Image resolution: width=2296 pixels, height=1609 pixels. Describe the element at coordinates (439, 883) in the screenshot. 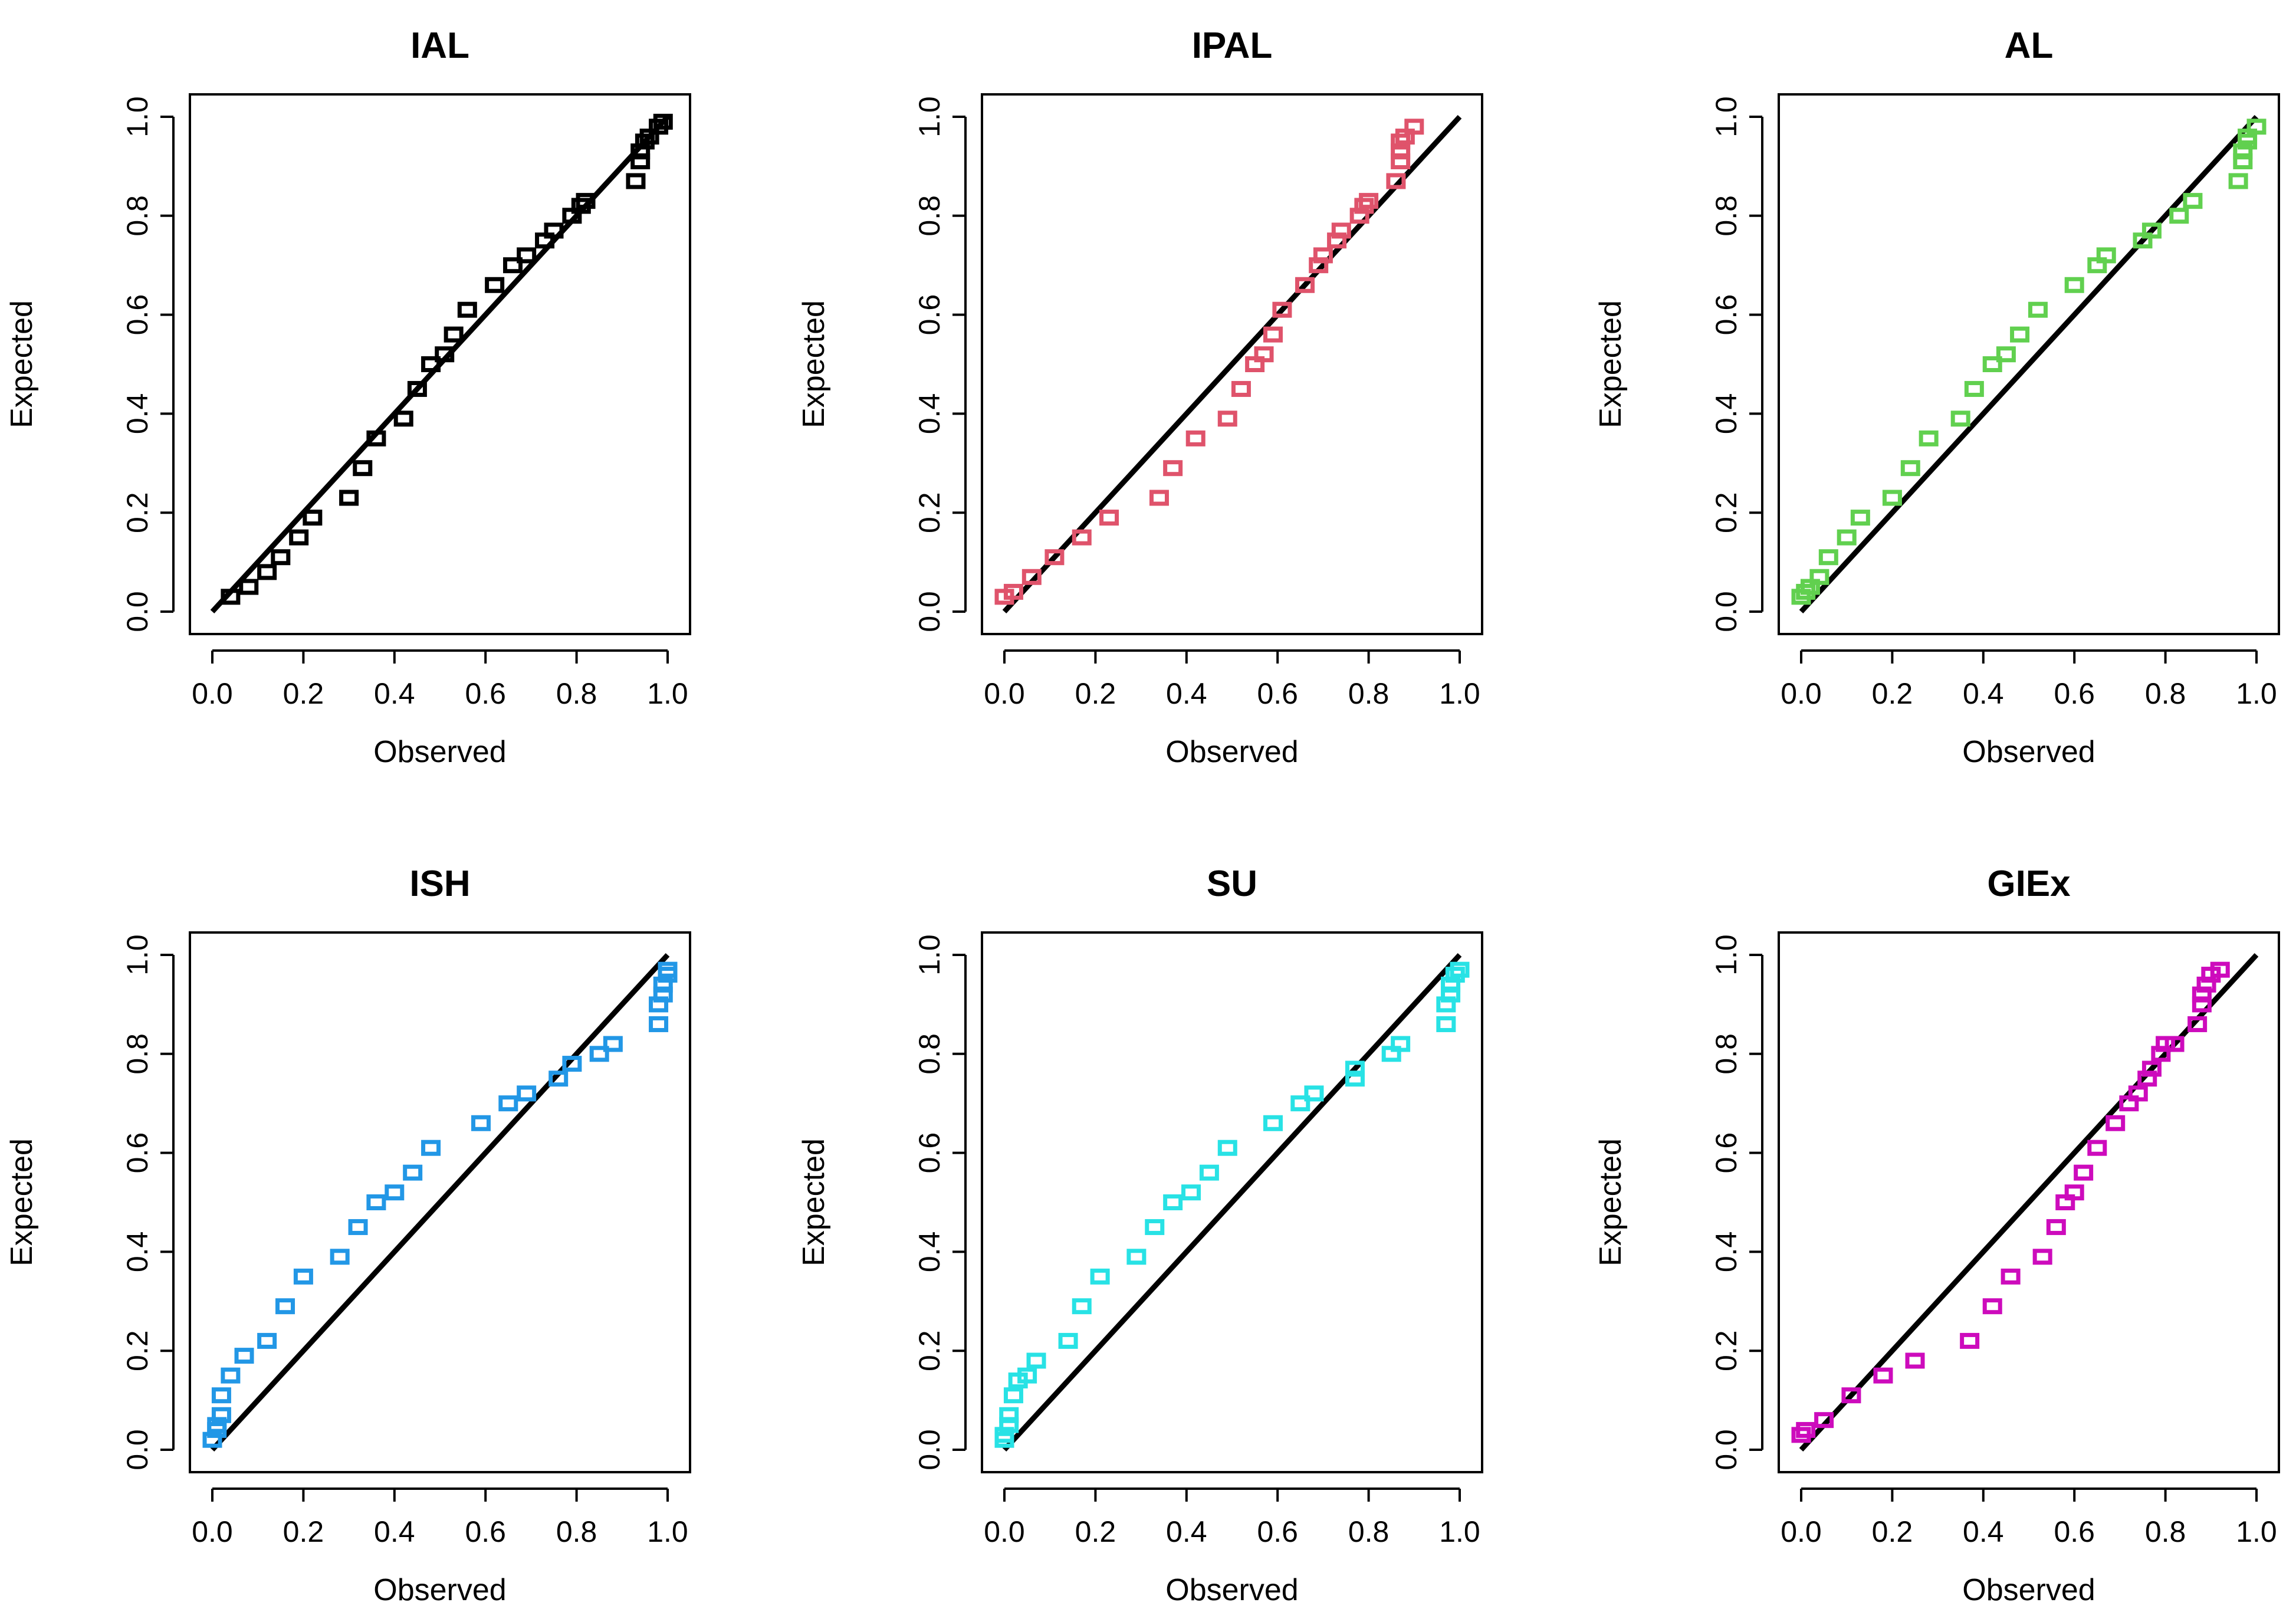

I see `panel-title: ISH` at that location.